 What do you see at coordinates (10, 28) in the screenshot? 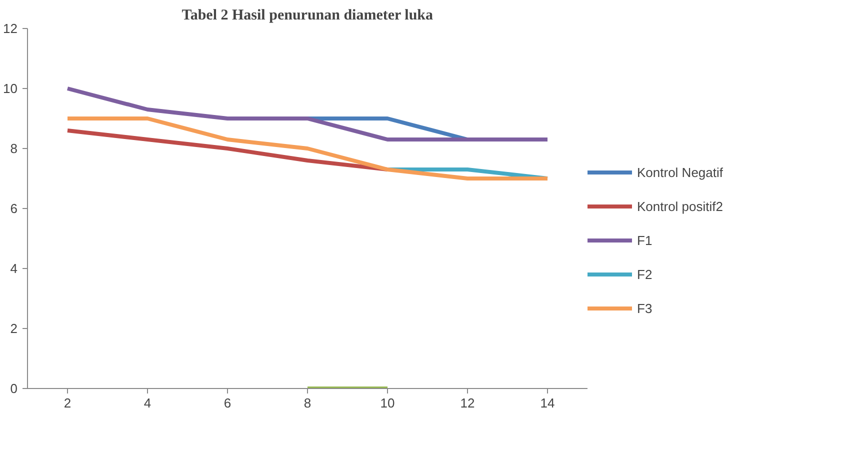
I see `y-tick-label: 12` at bounding box center [10, 28].